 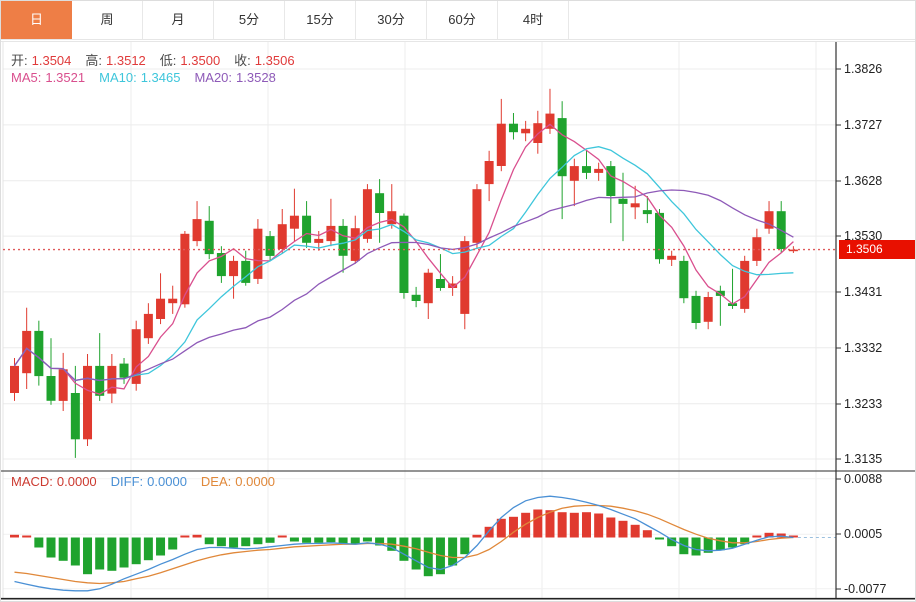 I want to click on current-price-badge: 1.3506, so click(x=877, y=249).